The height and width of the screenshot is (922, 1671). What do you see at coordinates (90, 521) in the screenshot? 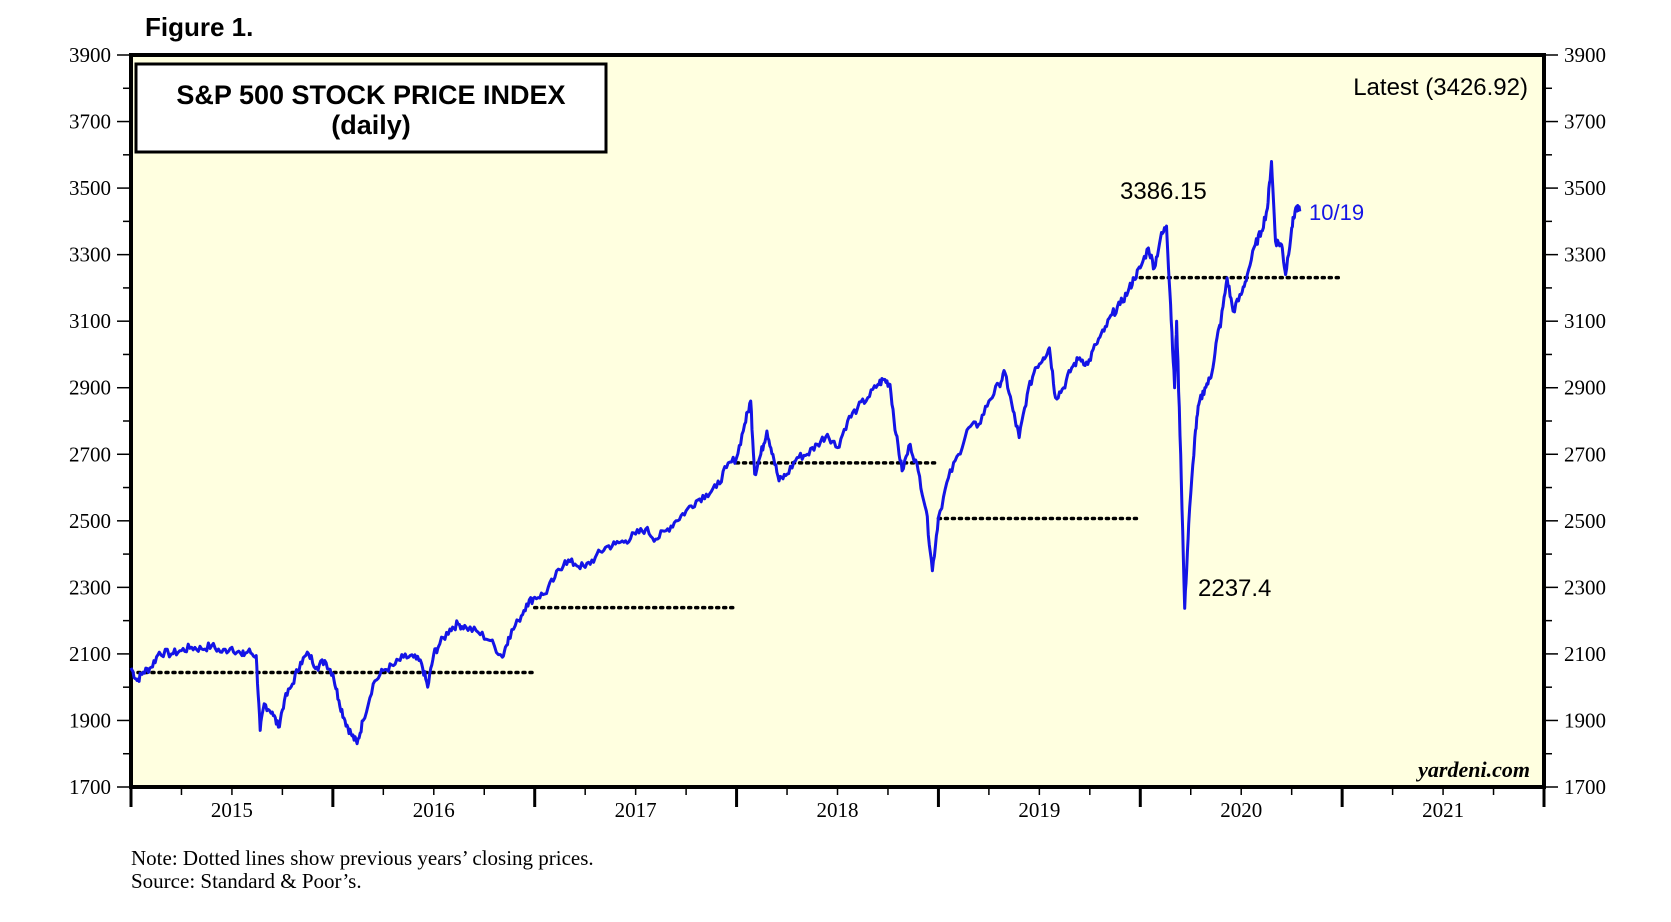
I see `y-tick-label-left: 2500` at bounding box center [90, 521].